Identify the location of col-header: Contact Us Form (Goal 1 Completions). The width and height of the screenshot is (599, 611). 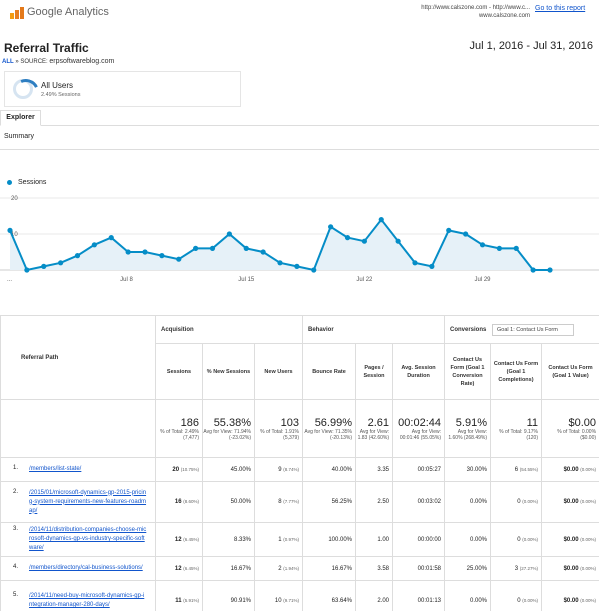
(516, 371).